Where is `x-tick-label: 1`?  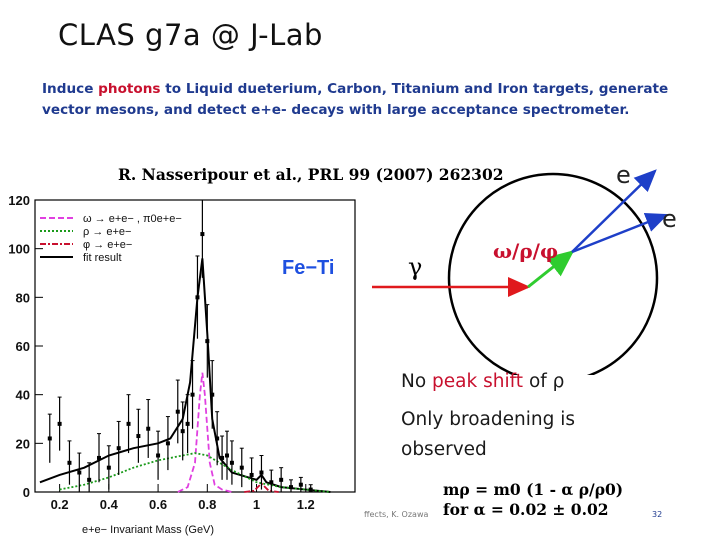 x-tick-label: 1 is located at coordinates (256, 504).